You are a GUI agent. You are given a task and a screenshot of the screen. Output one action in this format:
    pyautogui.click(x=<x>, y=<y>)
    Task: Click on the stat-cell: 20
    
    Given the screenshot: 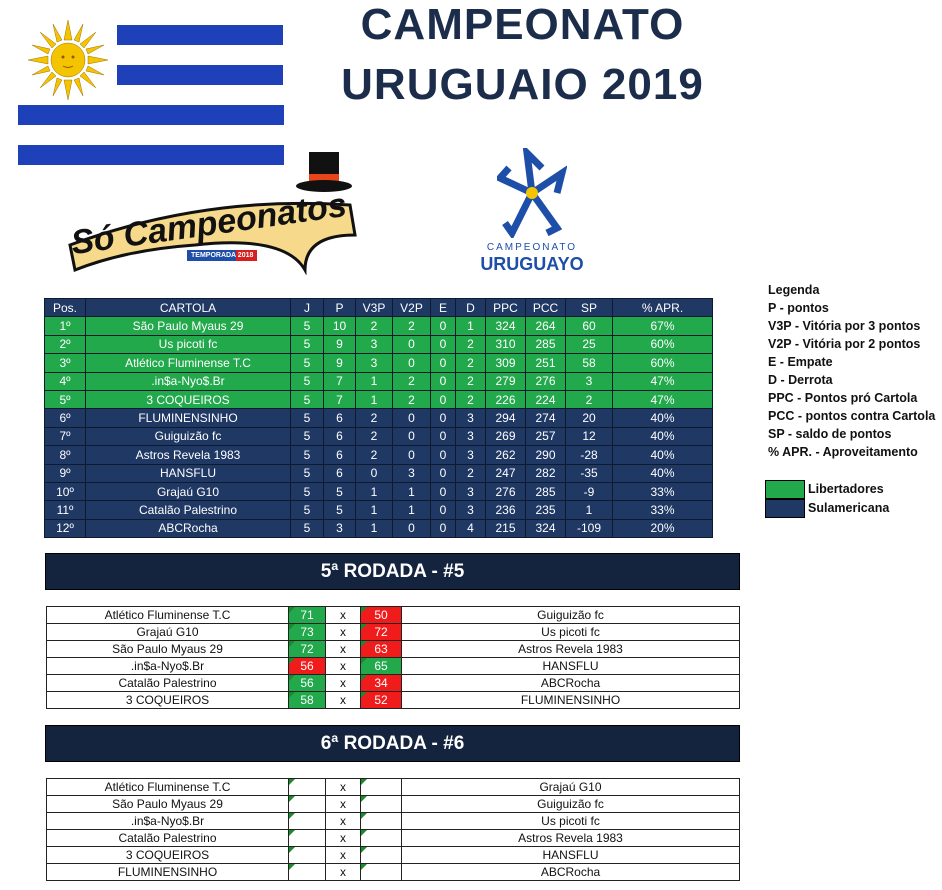 What is the action you would take?
    pyautogui.click(x=589, y=418)
    